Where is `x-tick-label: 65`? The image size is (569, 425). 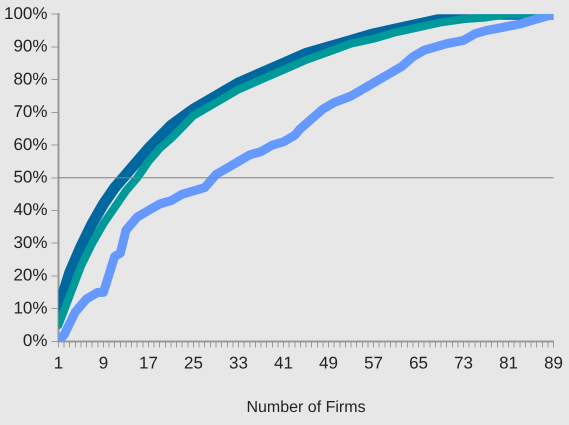 x-tick-label: 65 is located at coordinates (418, 362).